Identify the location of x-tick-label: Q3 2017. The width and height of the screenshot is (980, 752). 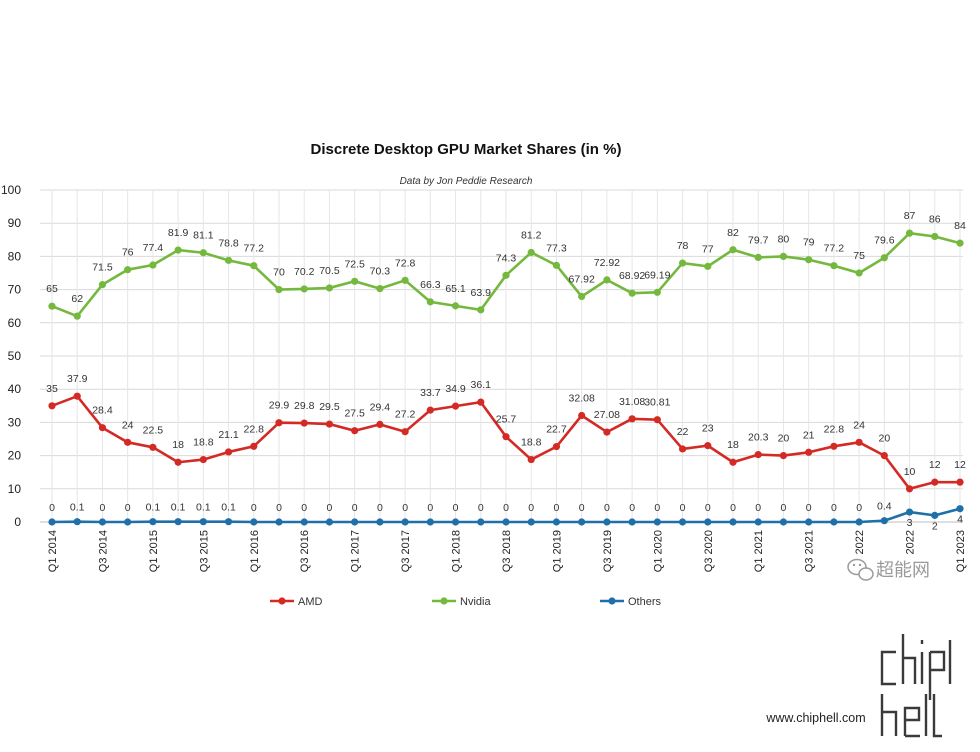
(406, 551).